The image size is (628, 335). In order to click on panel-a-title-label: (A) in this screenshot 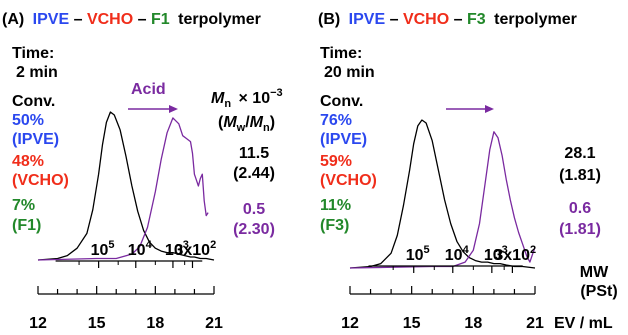, I will do `click(13, 19)`.